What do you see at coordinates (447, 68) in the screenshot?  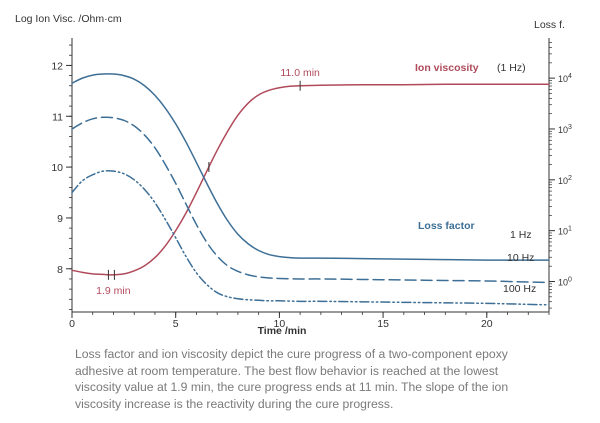 I see `label-ion-viscosity: Ion viscosity` at bounding box center [447, 68].